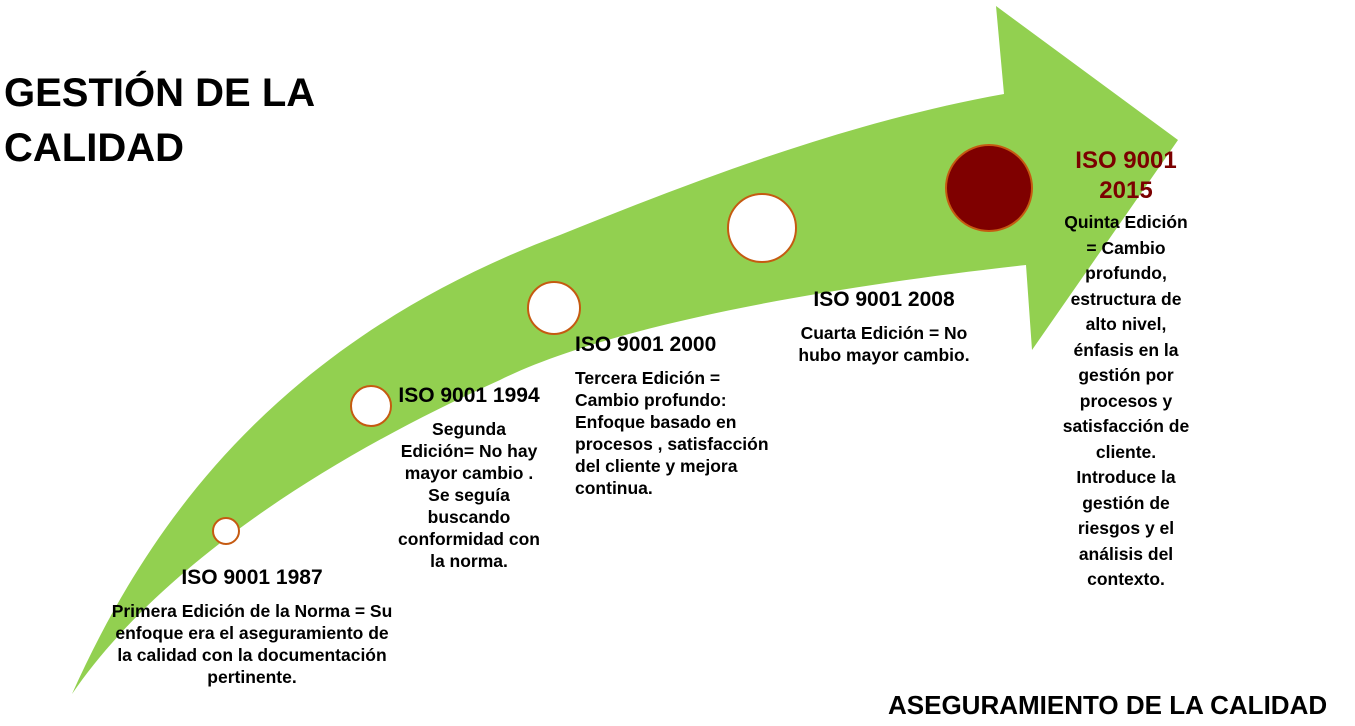  Describe the element at coordinates (371, 406) in the screenshot. I see `milestone-marker-1994` at that location.